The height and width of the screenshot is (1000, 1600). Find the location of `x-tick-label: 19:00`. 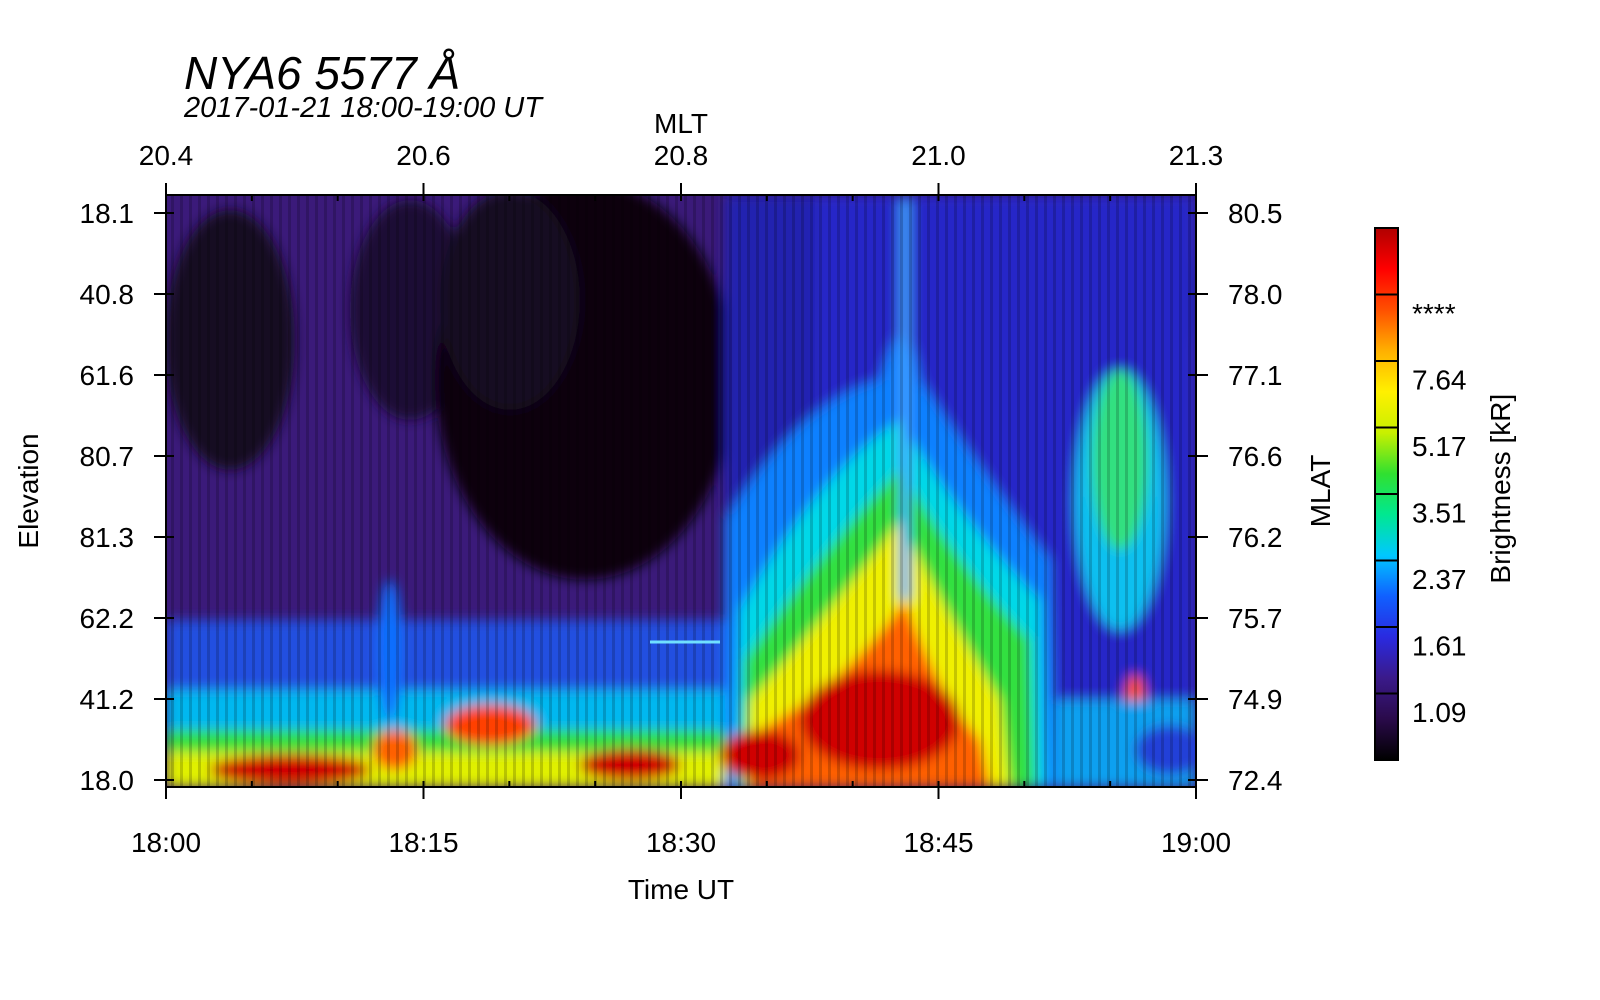

x-tick-label: 19:00 is located at coordinates (1196, 842).